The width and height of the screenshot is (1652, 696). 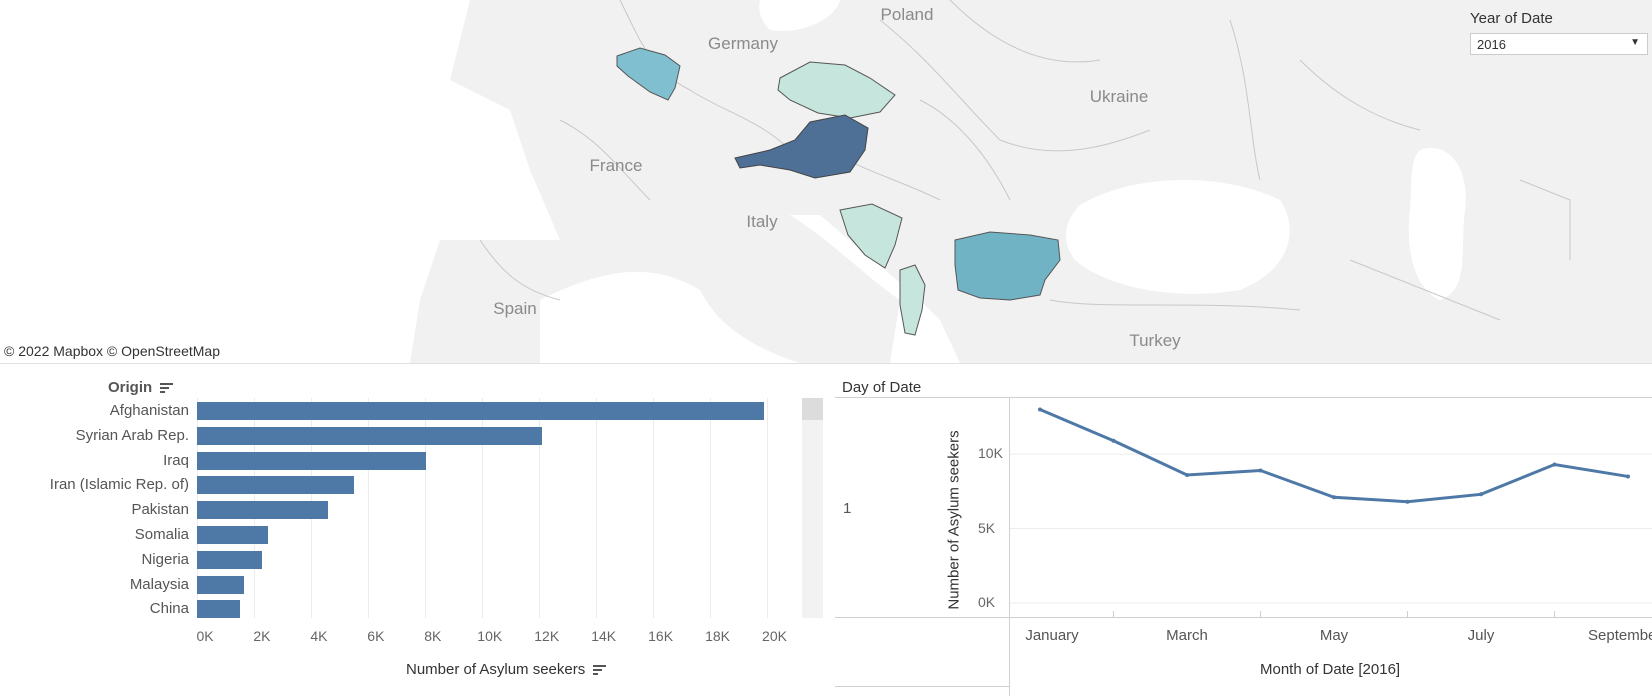 What do you see at coordinates (433, 636) in the screenshot?
I see `bar-xaxis-tick: 8K` at bounding box center [433, 636].